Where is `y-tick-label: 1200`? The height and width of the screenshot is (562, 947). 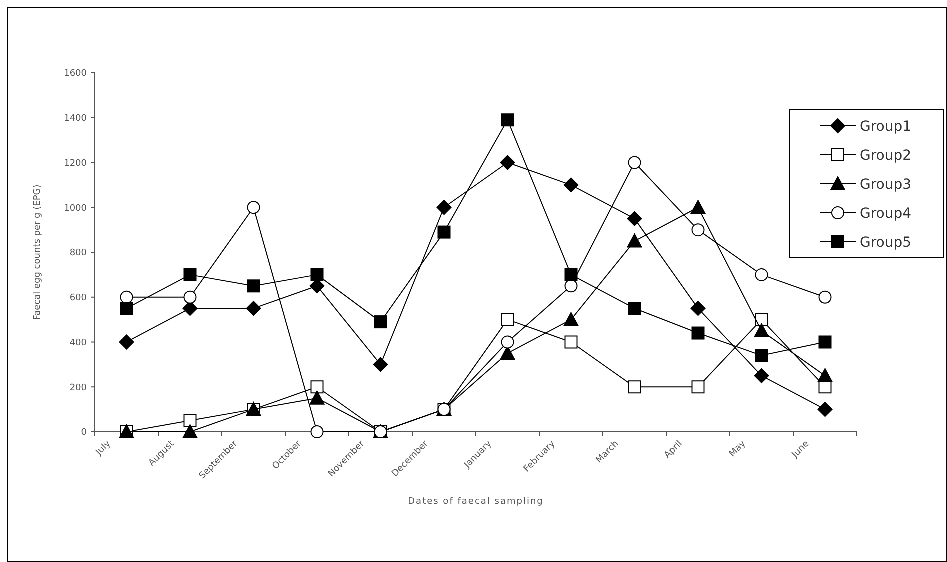
y-tick-label: 1200 is located at coordinates (76, 163).